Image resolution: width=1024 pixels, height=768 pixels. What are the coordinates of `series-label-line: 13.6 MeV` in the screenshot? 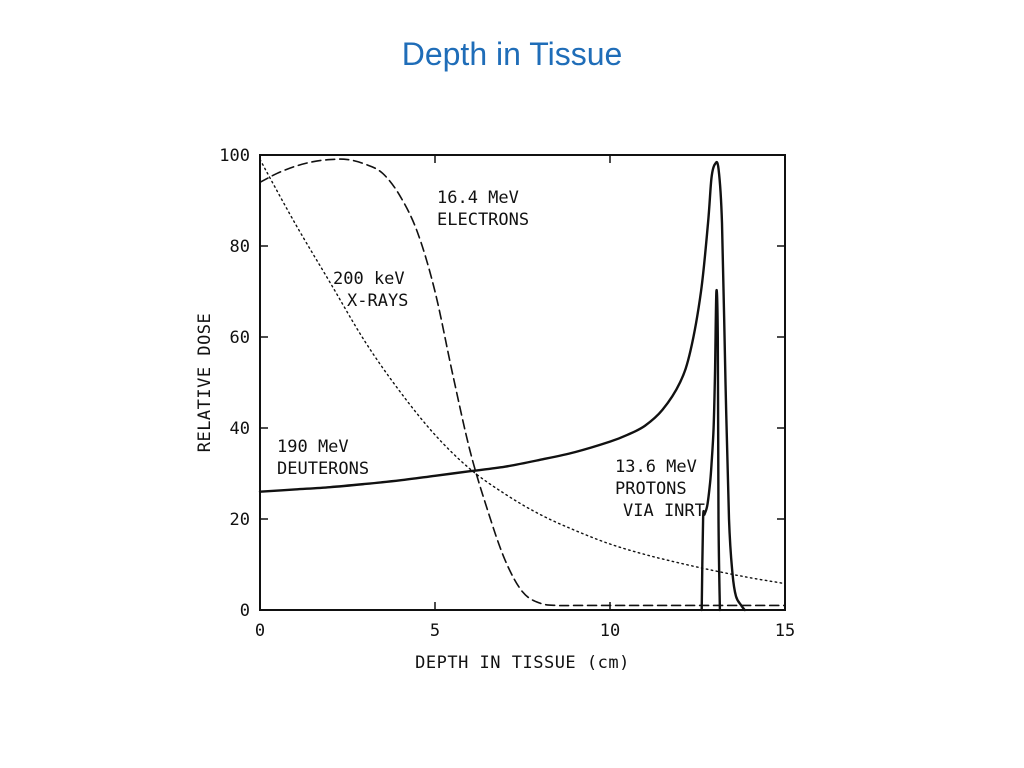 It's located at (656, 467).